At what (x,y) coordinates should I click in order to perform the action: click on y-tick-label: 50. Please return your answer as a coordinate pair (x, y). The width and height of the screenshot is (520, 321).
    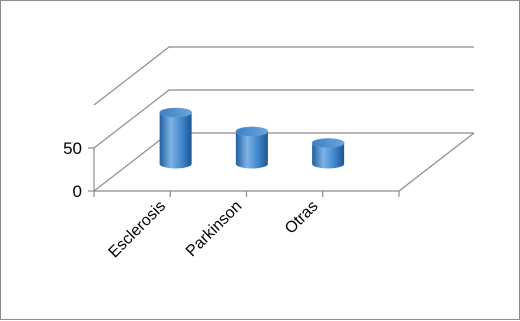
    Looking at the image, I should click on (72, 148).